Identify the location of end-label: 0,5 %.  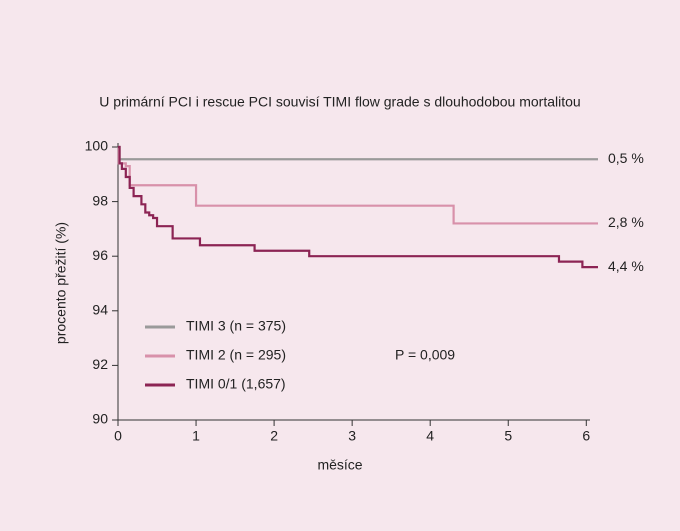
(626, 158).